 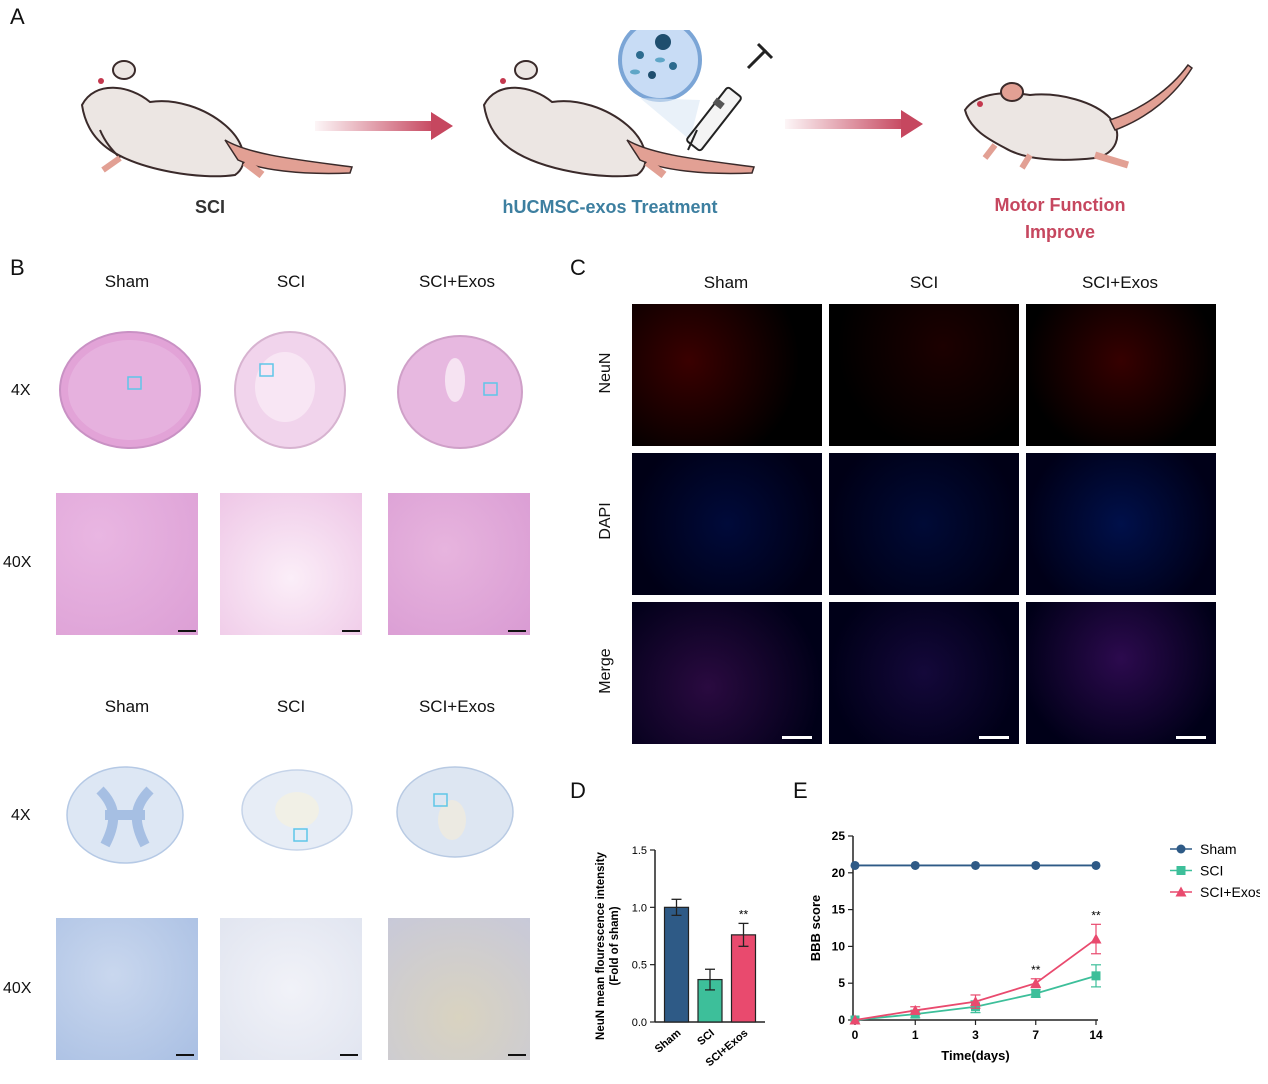 I want to click on nissl-col-sci: SCI, so click(x=291, y=706).